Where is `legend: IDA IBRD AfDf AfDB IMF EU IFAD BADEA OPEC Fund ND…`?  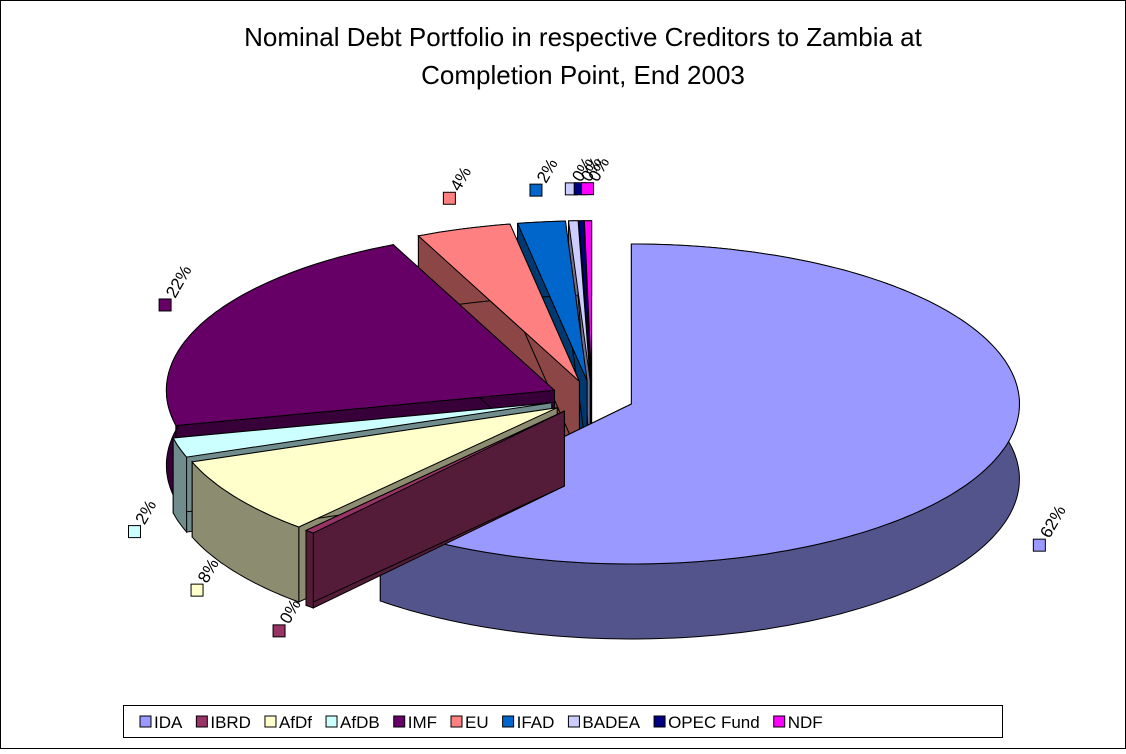 legend: IDA IBRD AfDf AfDB IMF EU IFAD BADEA OPEC Fund ND… is located at coordinates (481, 722).